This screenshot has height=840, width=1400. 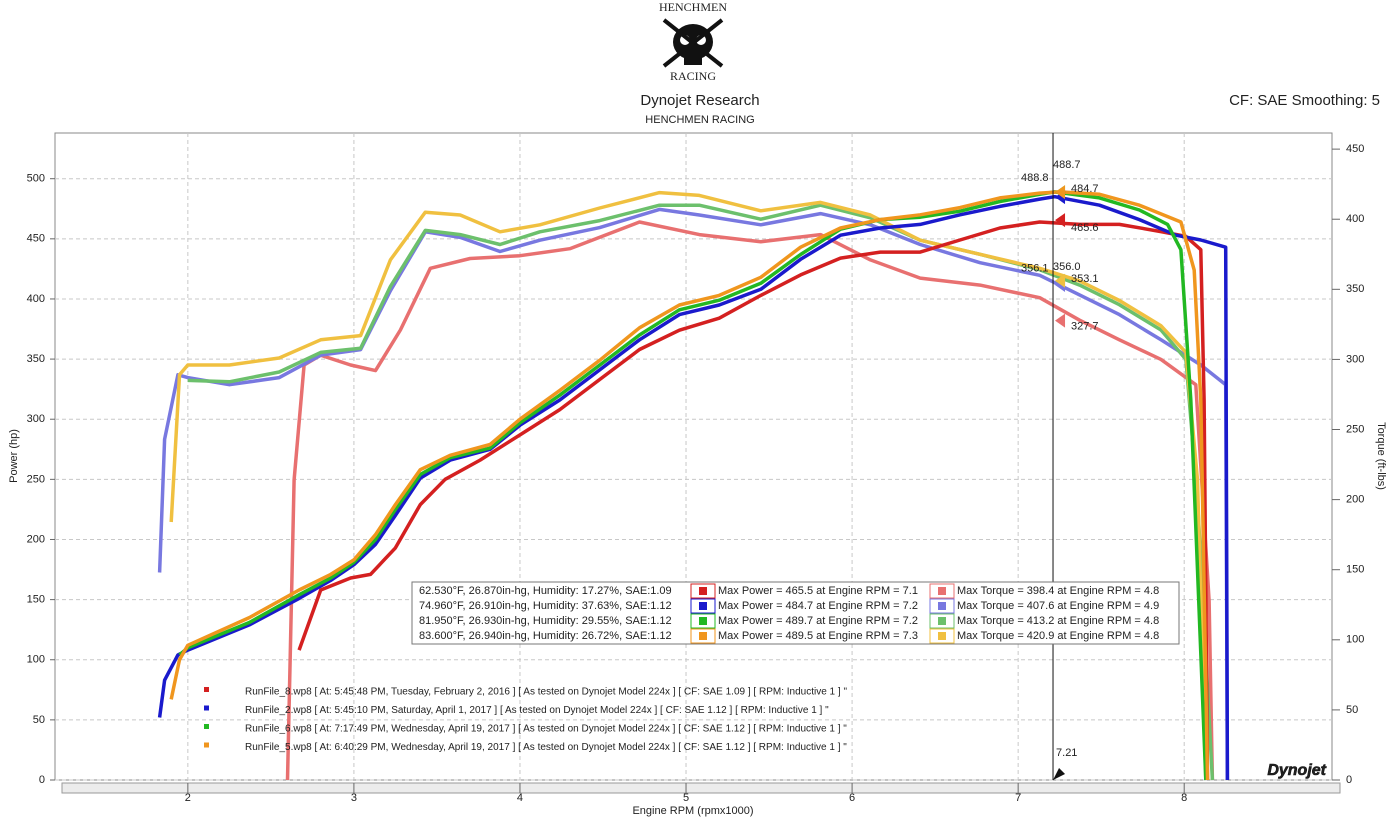 What do you see at coordinates (36, 419) in the screenshot?
I see `y-tick-label: 300` at bounding box center [36, 419].